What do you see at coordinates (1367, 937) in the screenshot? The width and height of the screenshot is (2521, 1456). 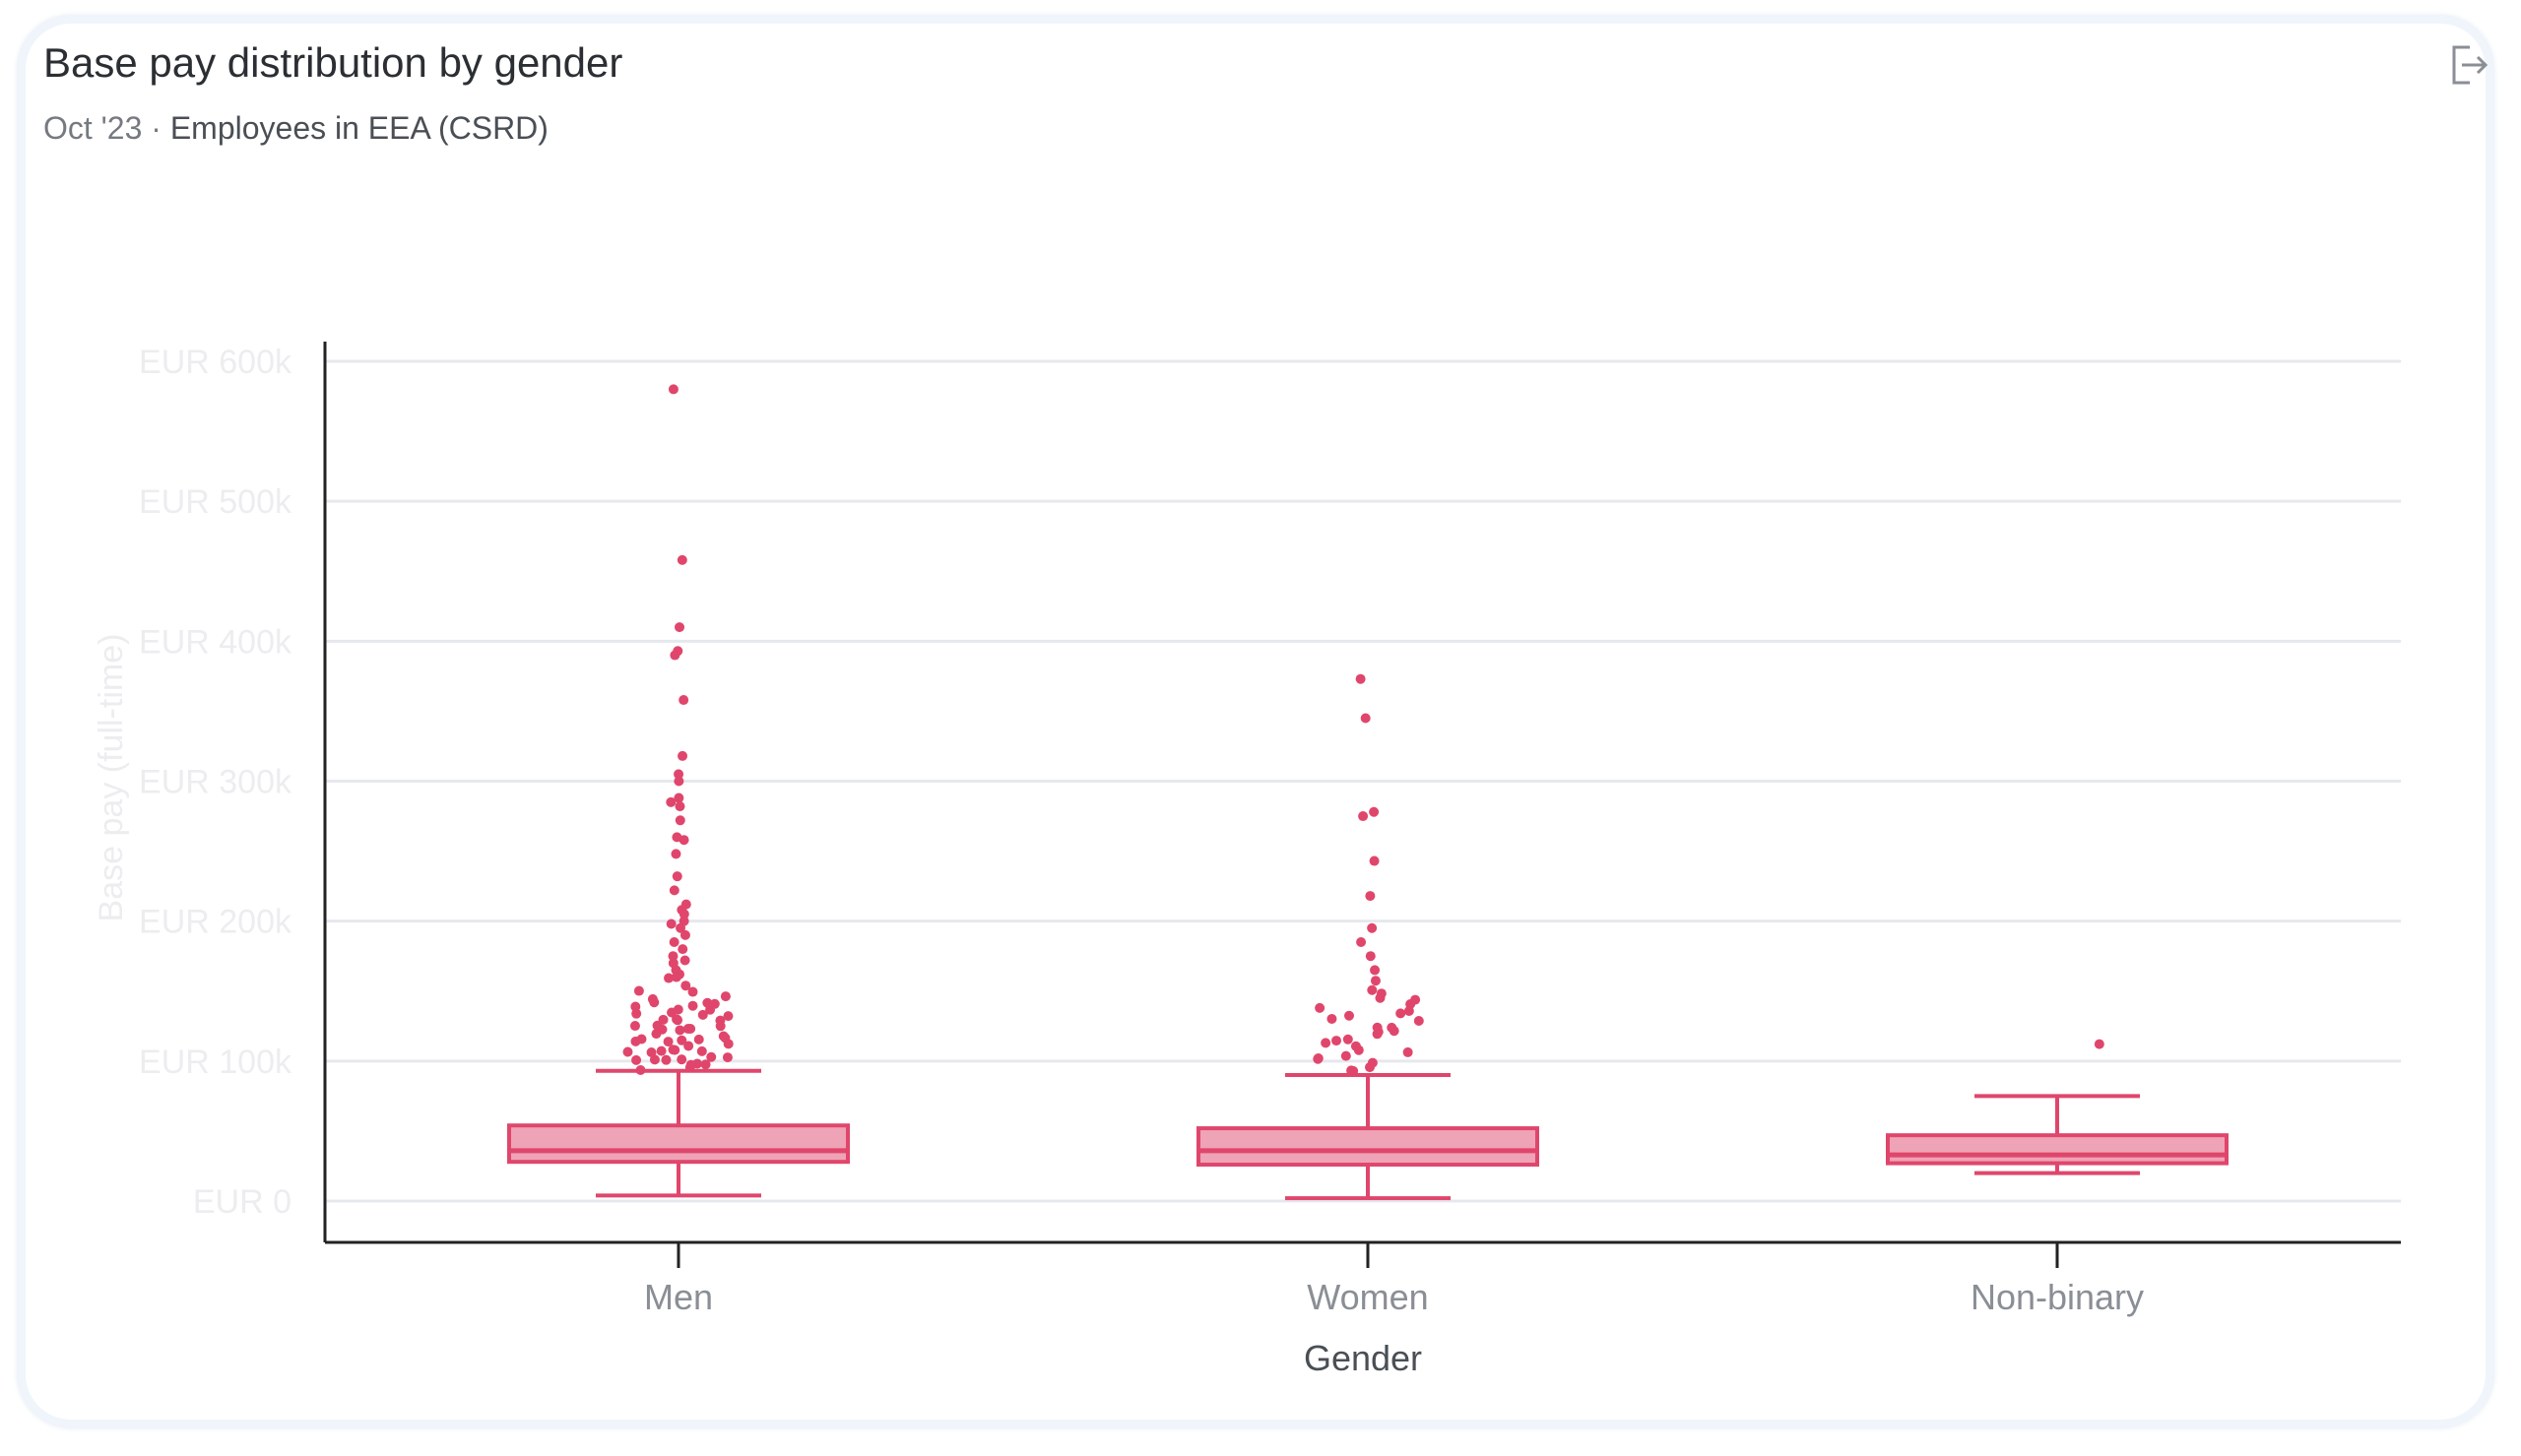 I see `box-group` at bounding box center [1367, 937].